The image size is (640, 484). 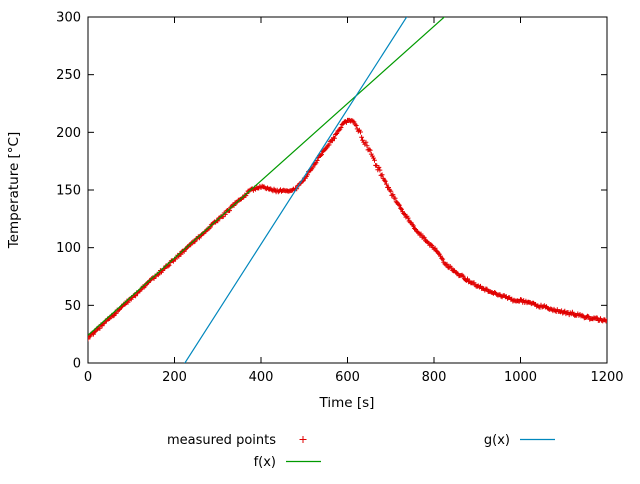 I want to click on x-tick-label: 400, so click(x=261, y=377).